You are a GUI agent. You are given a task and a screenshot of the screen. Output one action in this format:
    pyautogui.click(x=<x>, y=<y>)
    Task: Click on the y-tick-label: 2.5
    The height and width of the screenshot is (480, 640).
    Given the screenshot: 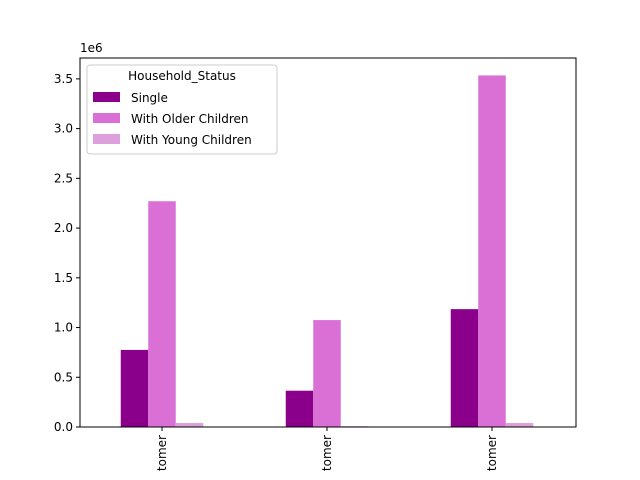 What is the action you would take?
    pyautogui.click(x=63, y=178)
    